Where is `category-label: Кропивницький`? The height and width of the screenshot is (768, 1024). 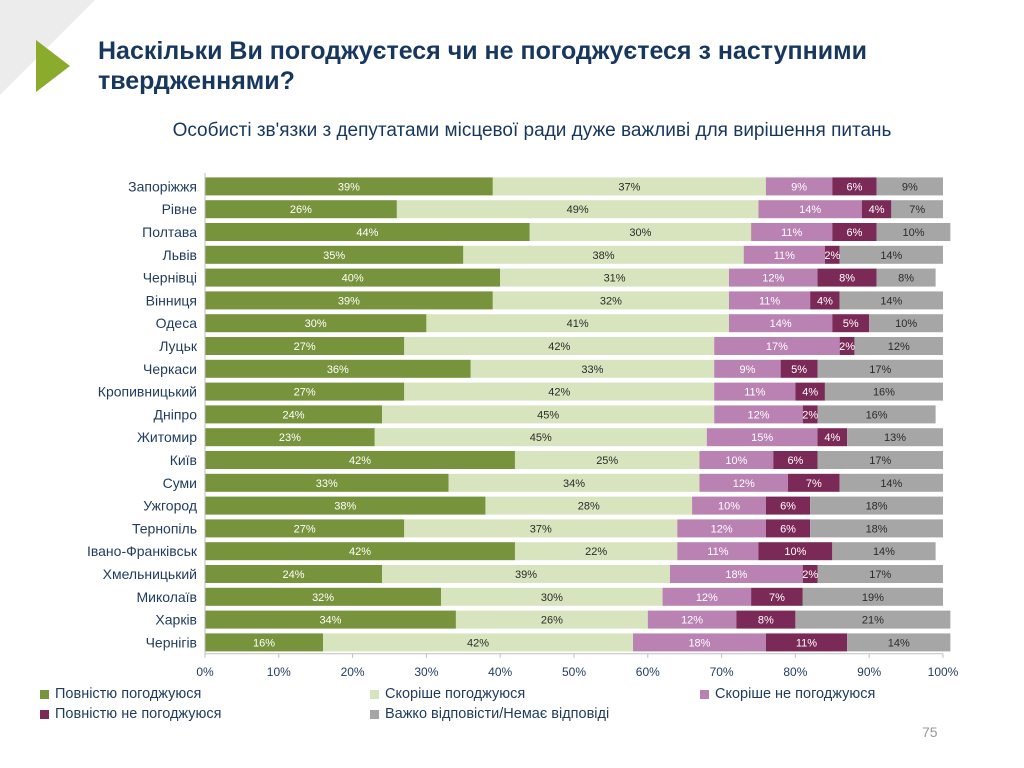 category-label: Кропивницький is located at coordinates (147, 392).